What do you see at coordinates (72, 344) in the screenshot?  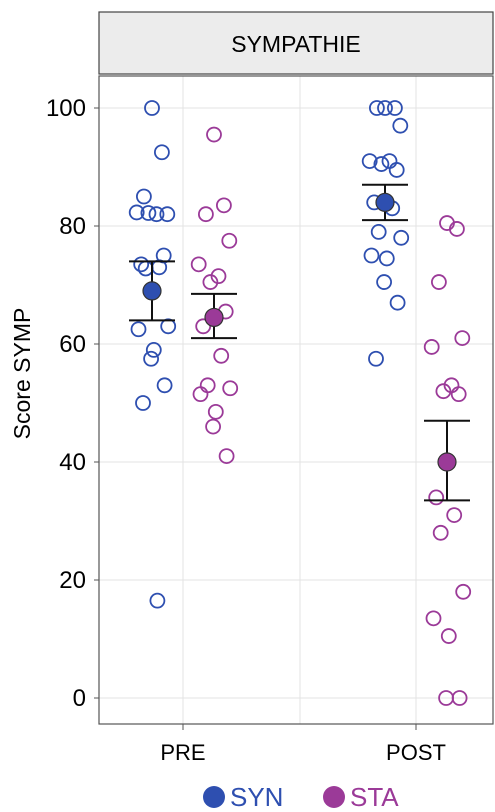 I see `y-tick-label: 60` at bounding box center [72, 344].